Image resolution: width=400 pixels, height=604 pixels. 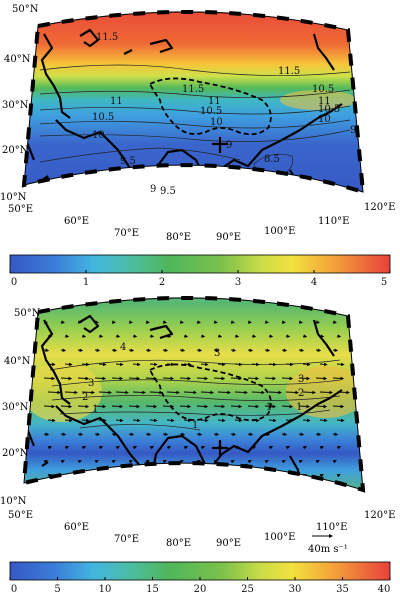 What do you see at coordinates (211, 111) in the screenshot?
I see `contour-label: 10.5` at bounding box center [211, 111].